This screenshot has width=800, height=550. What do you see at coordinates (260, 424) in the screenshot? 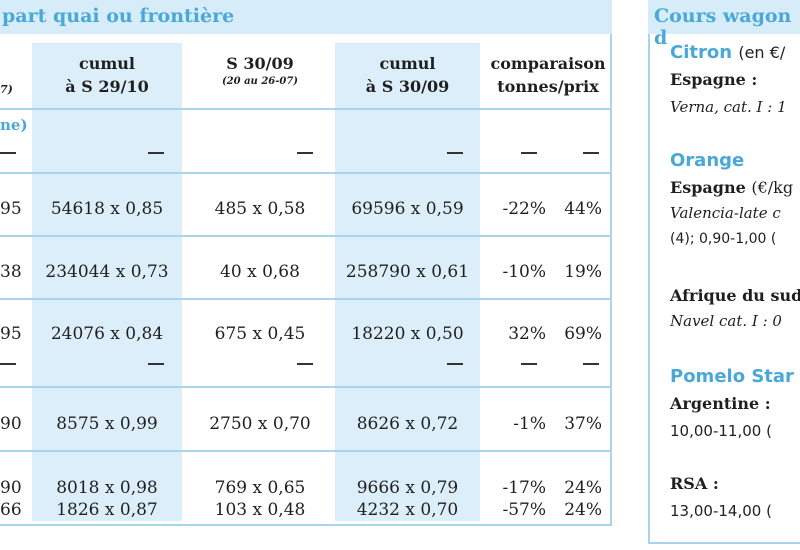
I see `row-3-c2: 2750 x 0,70` at bounding box center [260, 424].